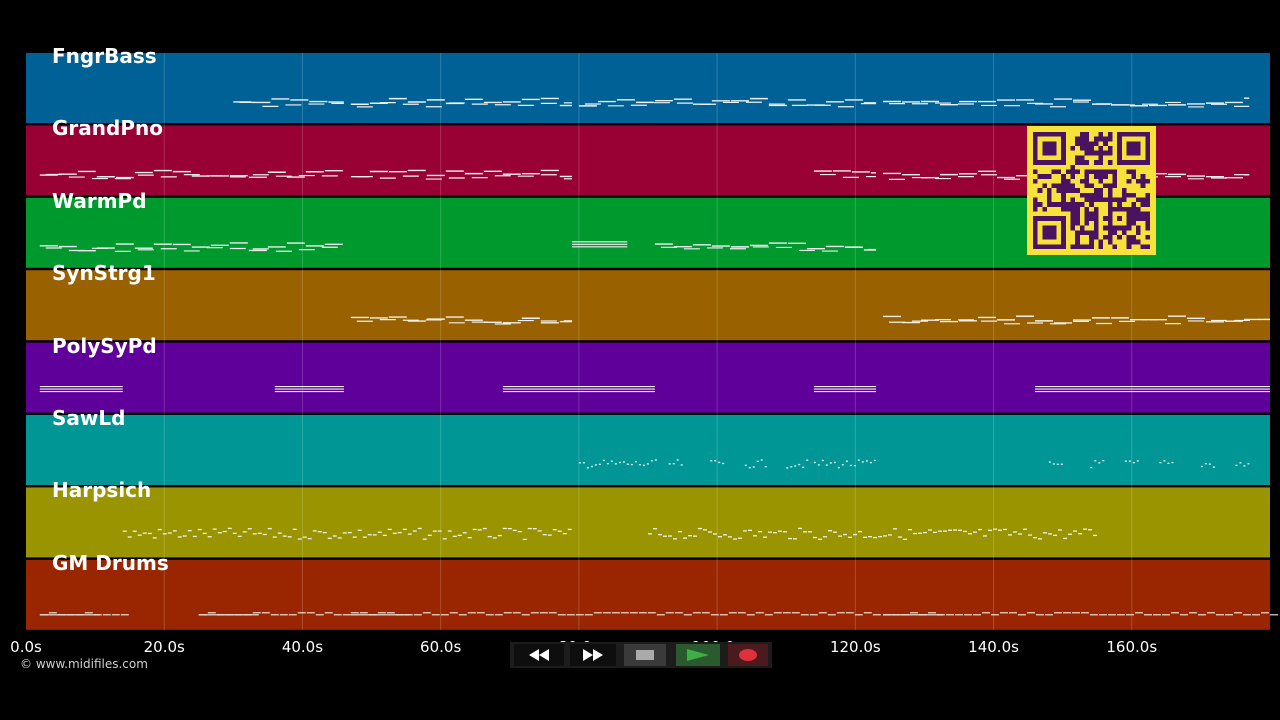  I want to click on fast-forward-button, so click(593, 655).